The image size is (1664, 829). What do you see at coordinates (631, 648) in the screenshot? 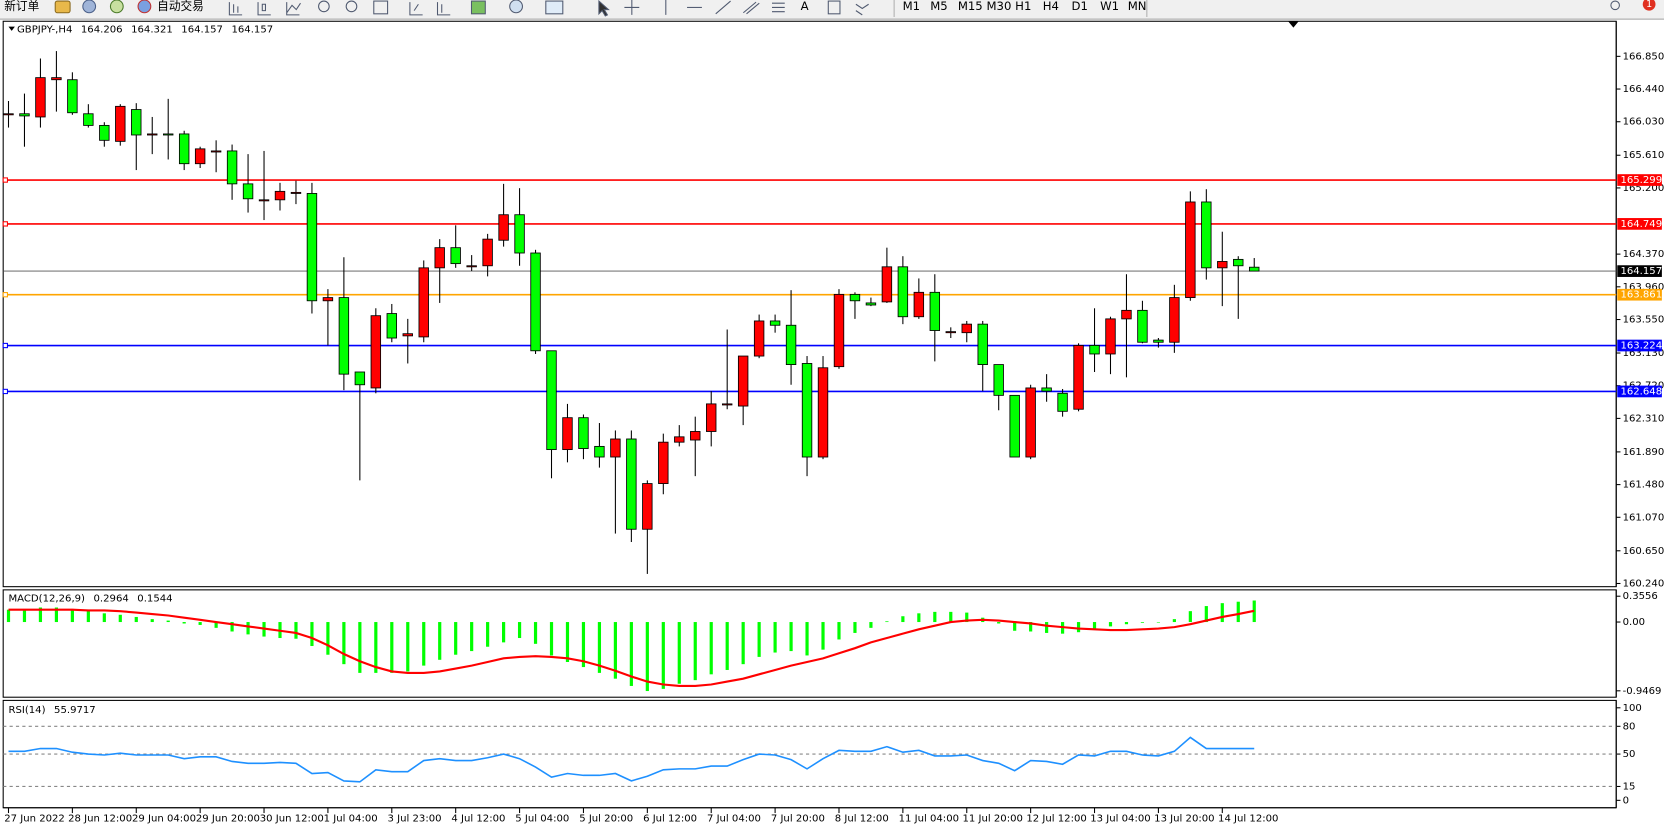
I see `signal-line` at bounding box center [631, 648].